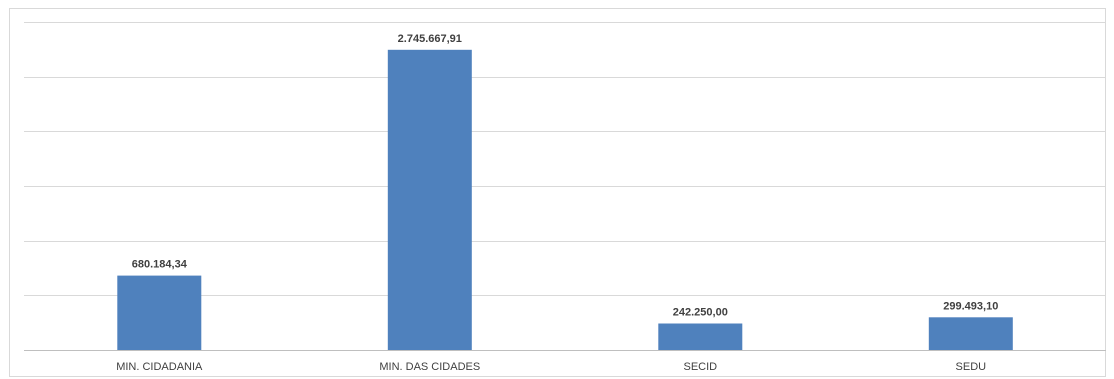  What do you see at coordinates (160, 265) in the screenshot?
I see `data-label: 680.184,34` at bounding box center [160, 265].